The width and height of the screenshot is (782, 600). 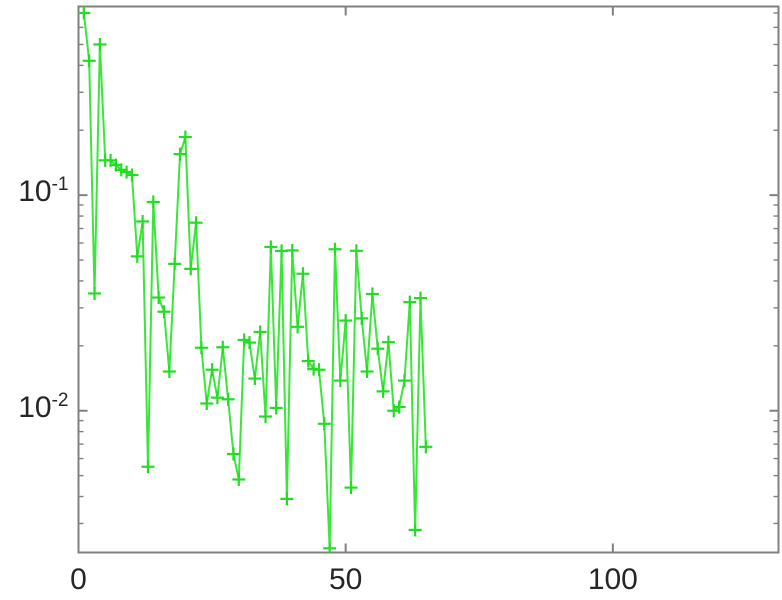 I want to click on x-axis-tick-label: 50, so click(x=345, y=579).